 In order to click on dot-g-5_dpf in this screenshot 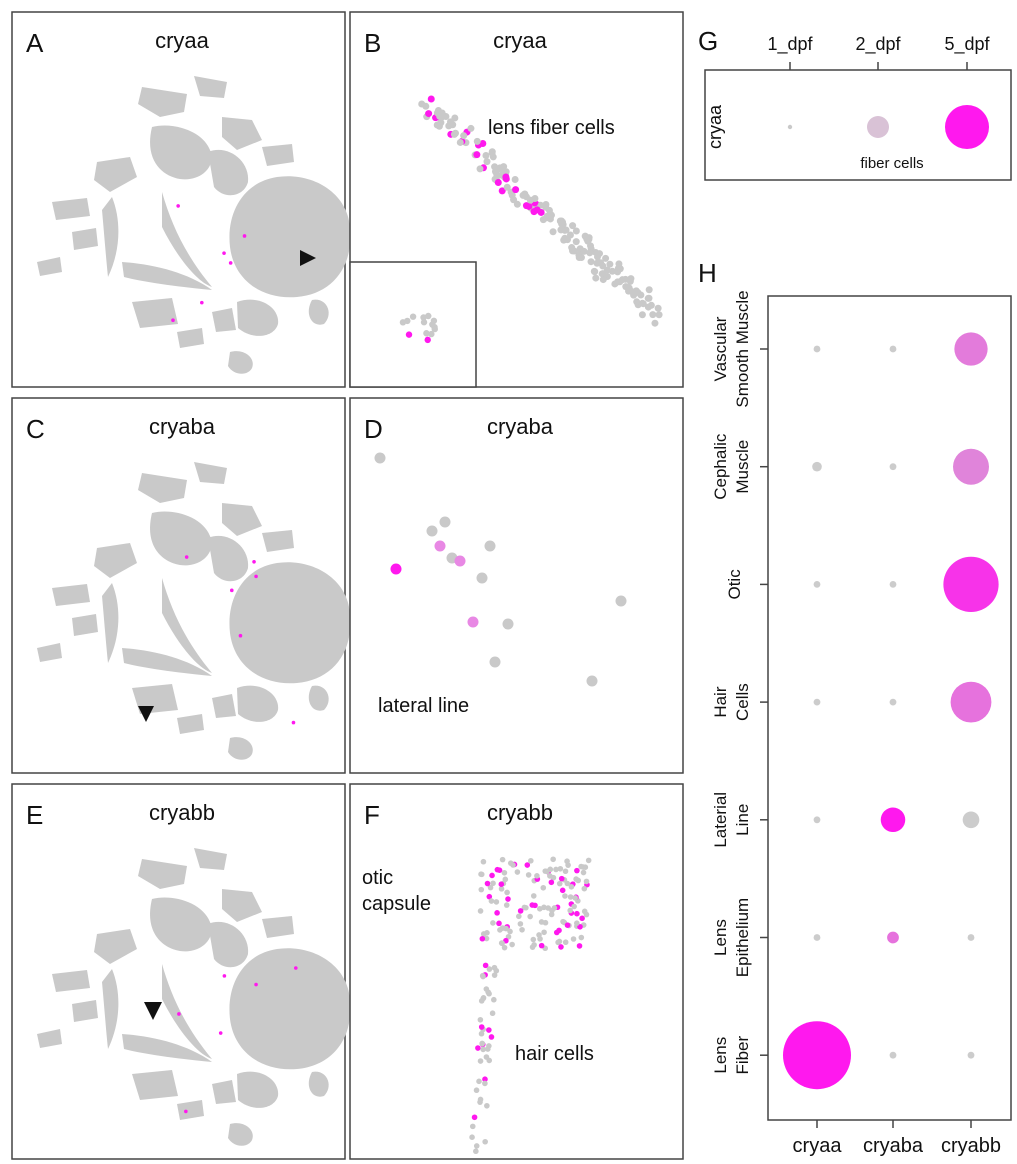, I will do `click(967, 127)`.